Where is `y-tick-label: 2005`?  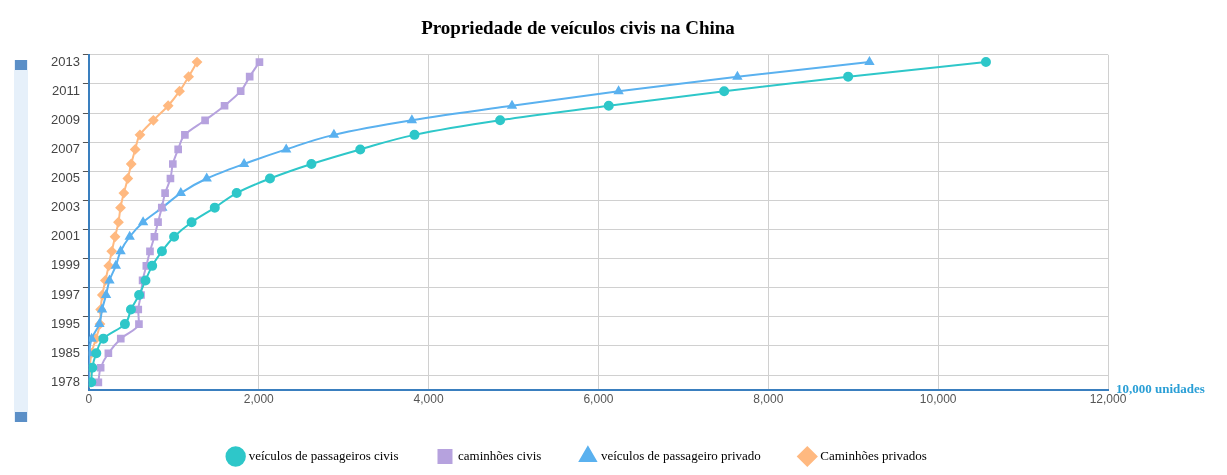
y-tick-label: 2005 is located at coordinates (65, 178).